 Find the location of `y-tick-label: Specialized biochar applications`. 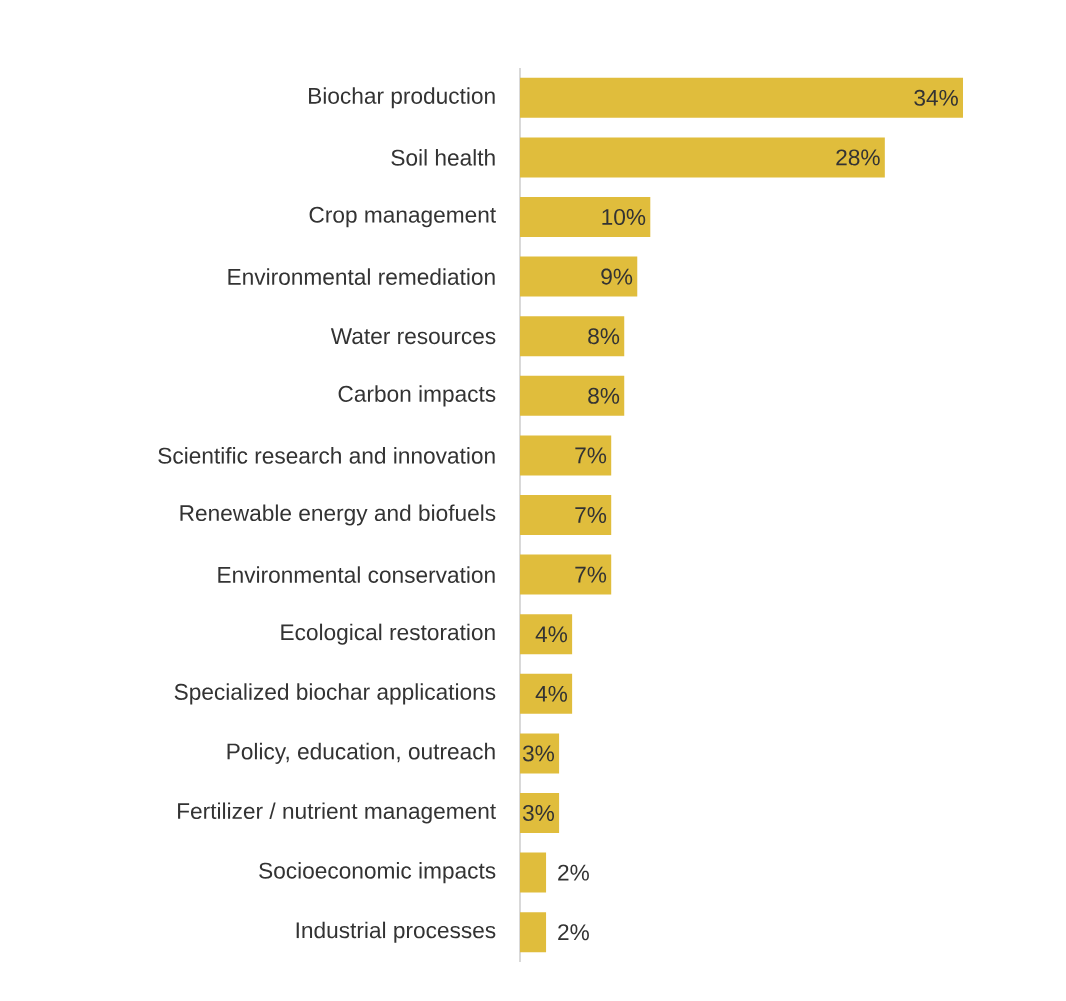

y-tick-label: Specialized biochar applications is located at coordinates (335, 694).